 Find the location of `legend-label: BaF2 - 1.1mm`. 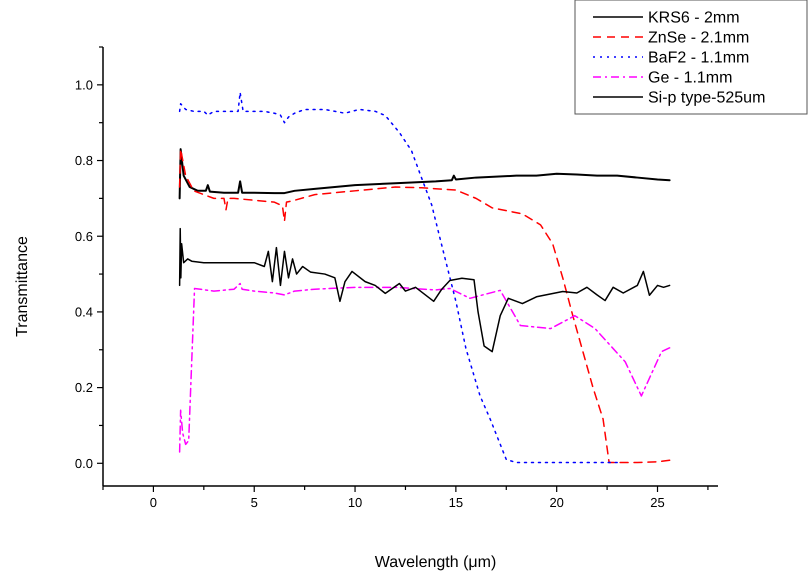

legend-label: BaF2 - 1.1mm is located at coordinates (699, 58).